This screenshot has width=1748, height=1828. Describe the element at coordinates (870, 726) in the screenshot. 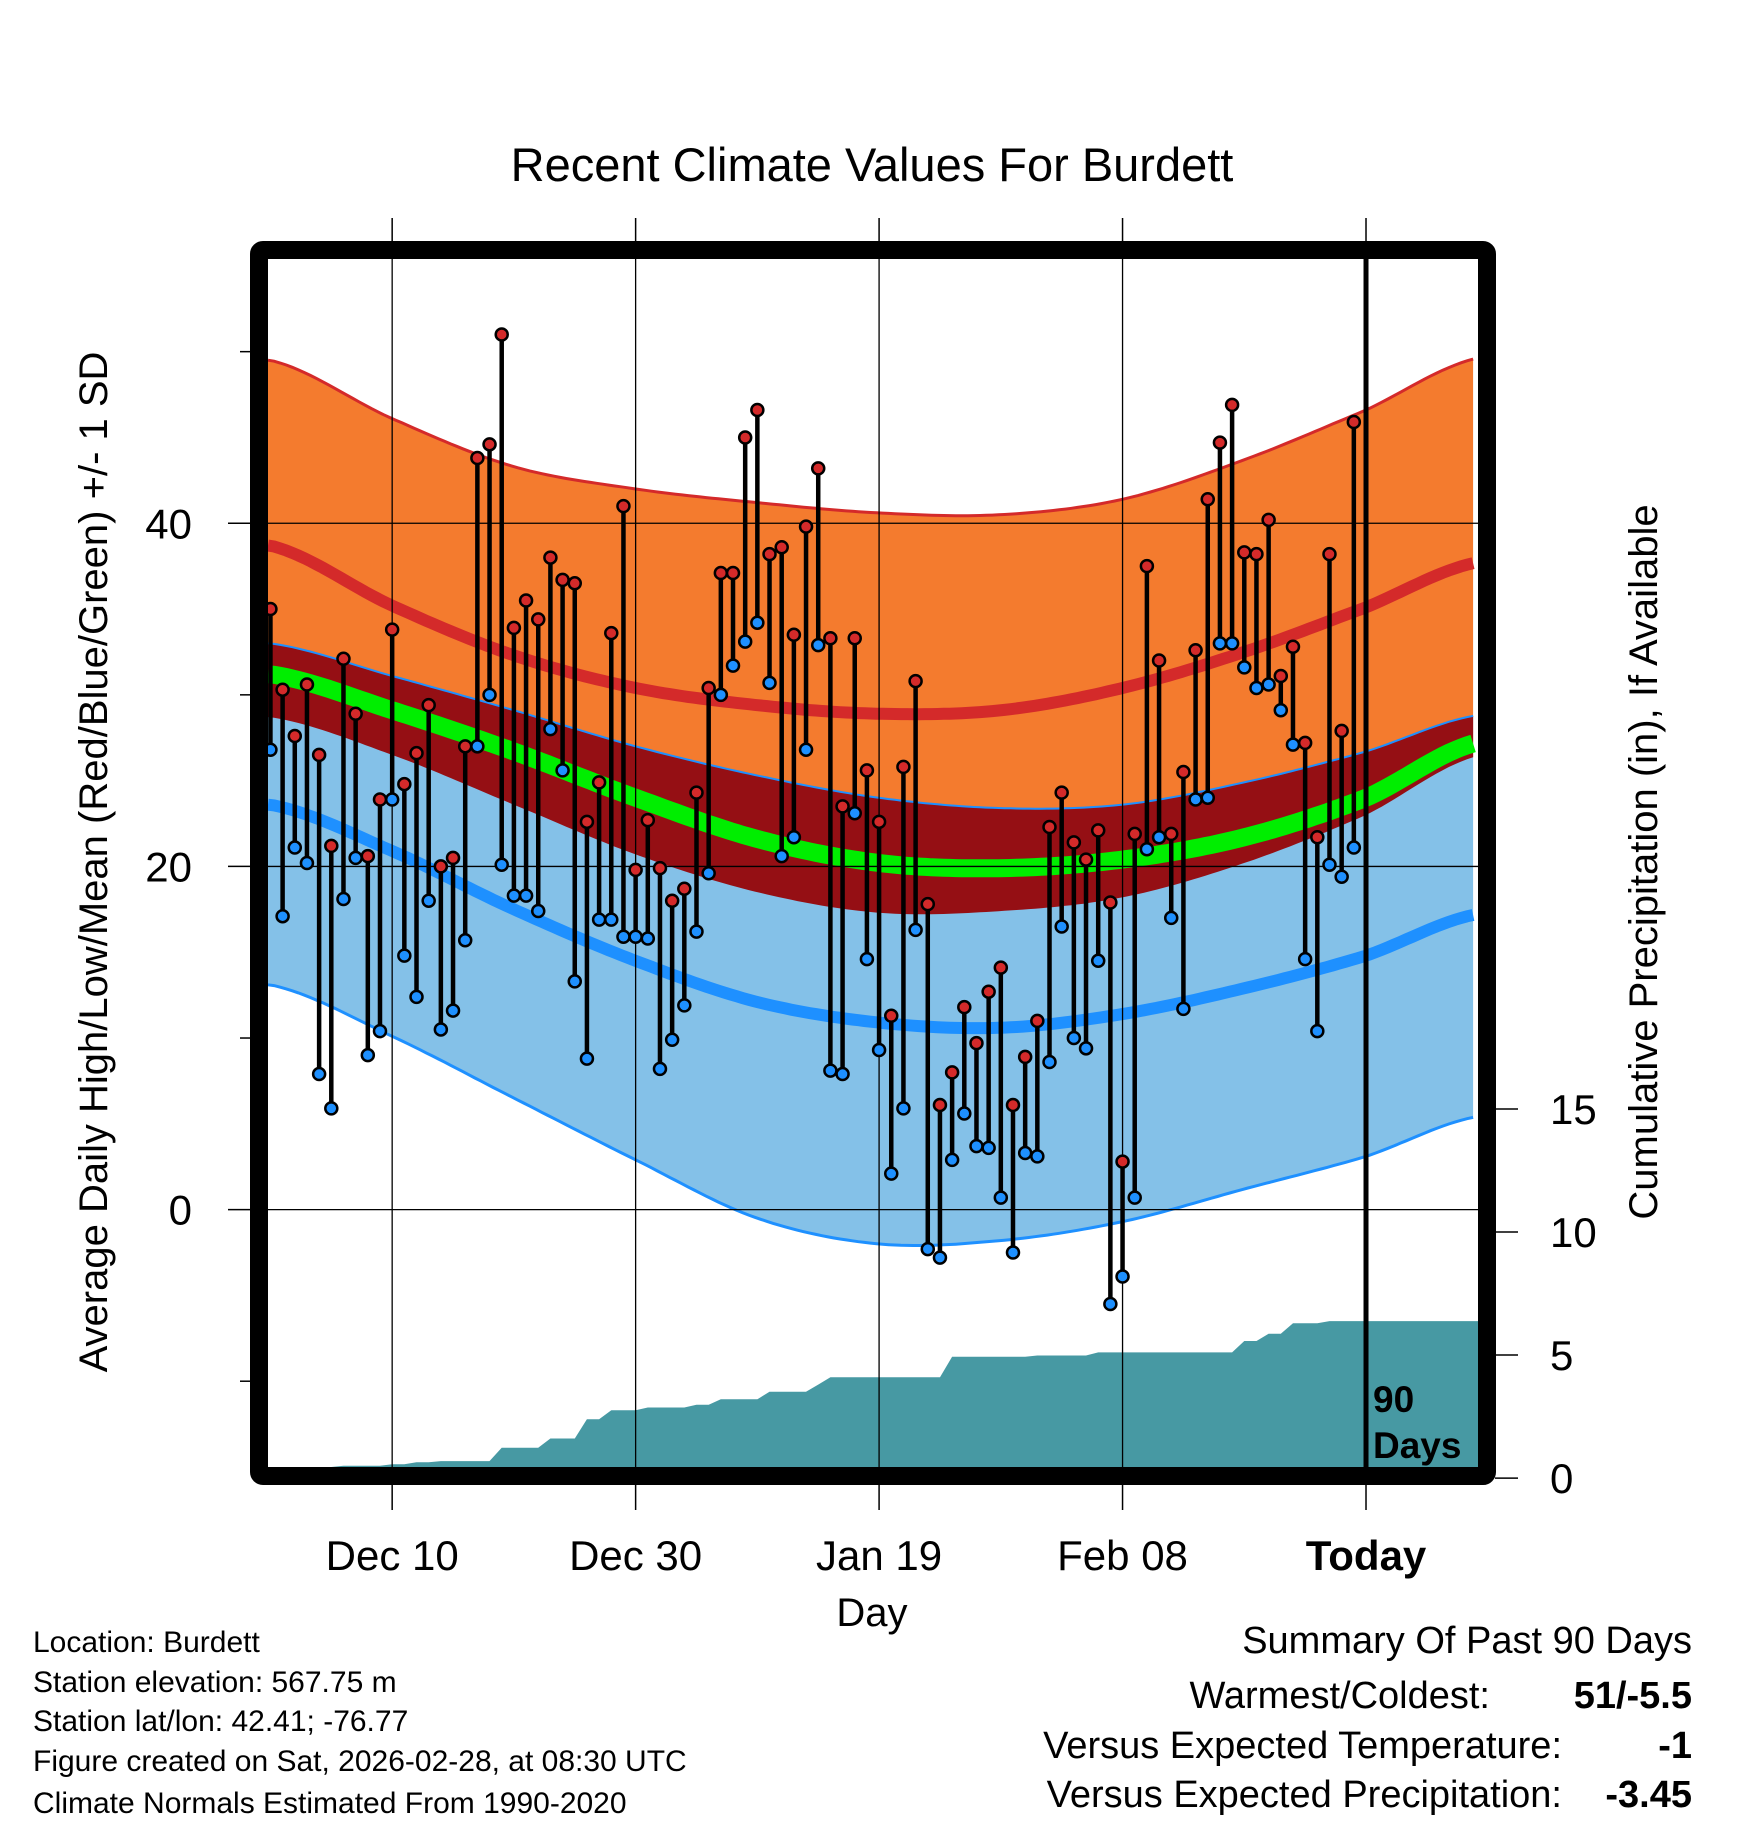

I see `low-plus-sd-line` at that location.